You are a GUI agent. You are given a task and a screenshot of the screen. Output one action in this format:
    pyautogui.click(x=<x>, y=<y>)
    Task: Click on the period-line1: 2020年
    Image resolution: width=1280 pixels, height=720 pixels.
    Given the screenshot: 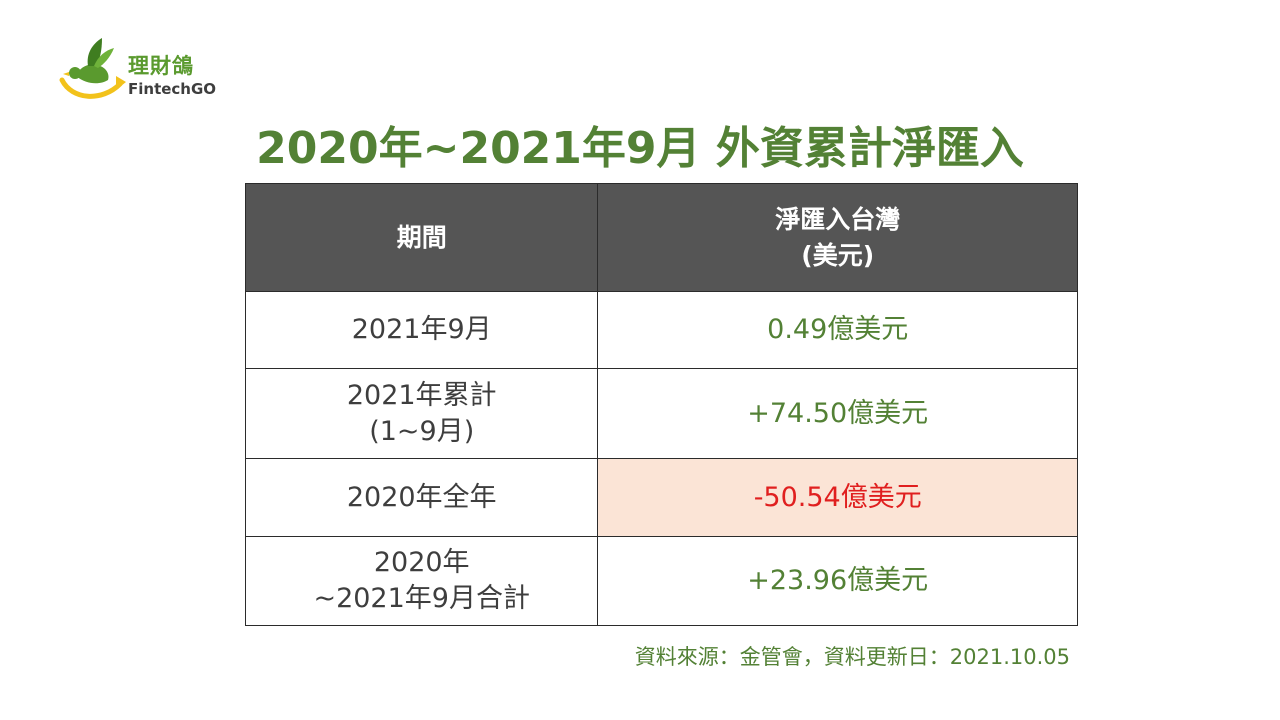 What is the action you would take?
    pyautogui.click(x=421, y=562)
    